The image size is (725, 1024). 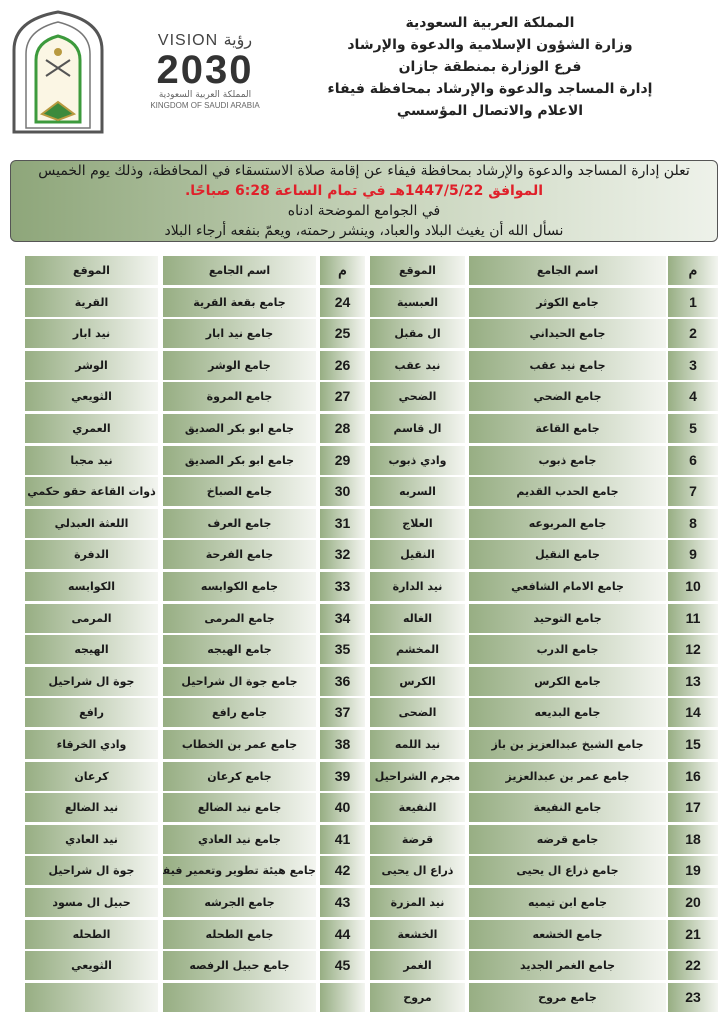 I want to click on cell-location: نيد الدارة, so click(x=417, y=586).